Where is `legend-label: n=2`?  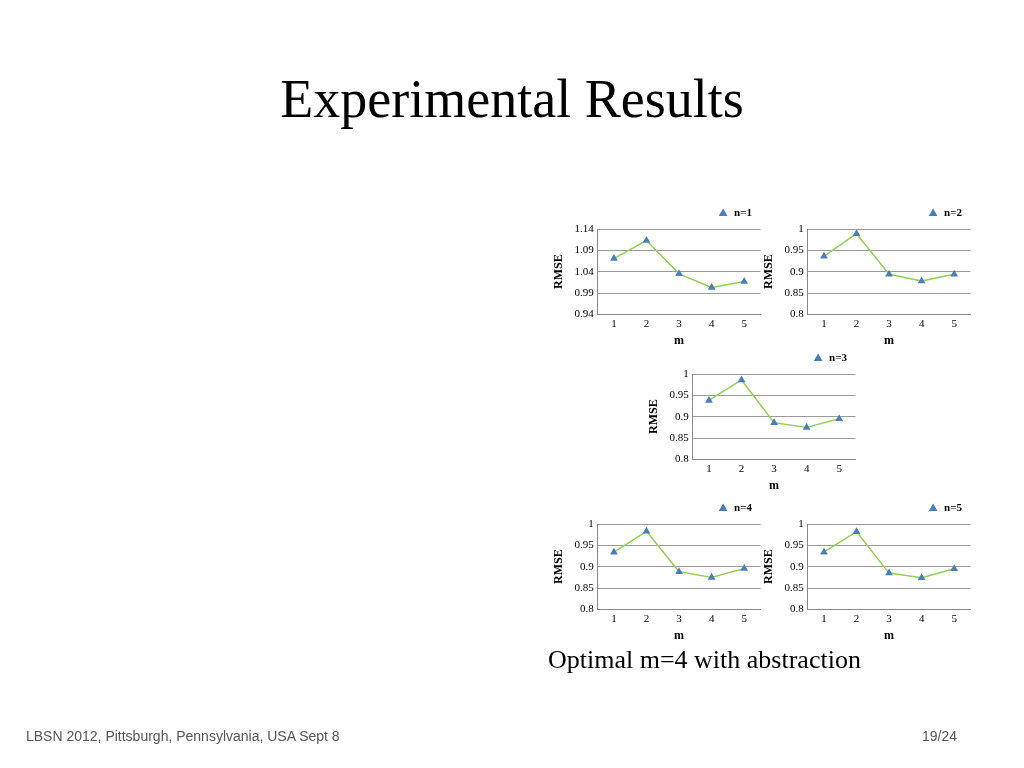
legend-label: n=2 is located at coordinates (953, 212).